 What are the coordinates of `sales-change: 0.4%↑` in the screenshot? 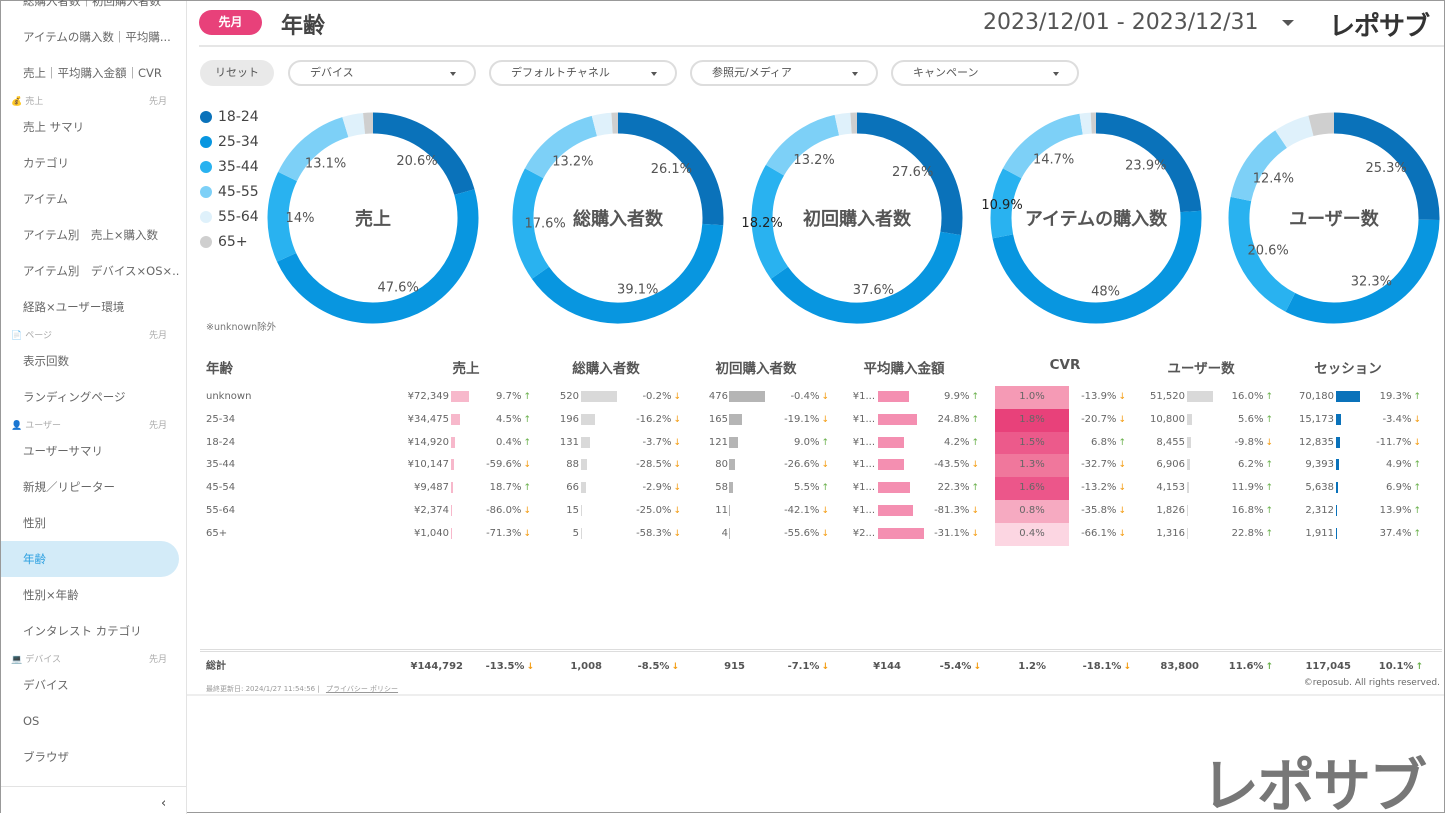 It's located at (496, 443).